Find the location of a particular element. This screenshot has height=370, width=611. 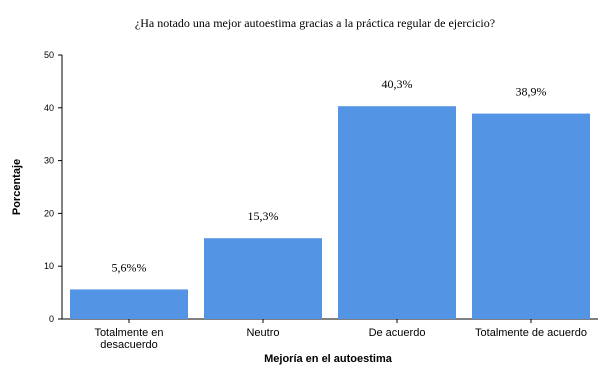

bar-data-label: 15,3% is located at coordinates (263, 216).